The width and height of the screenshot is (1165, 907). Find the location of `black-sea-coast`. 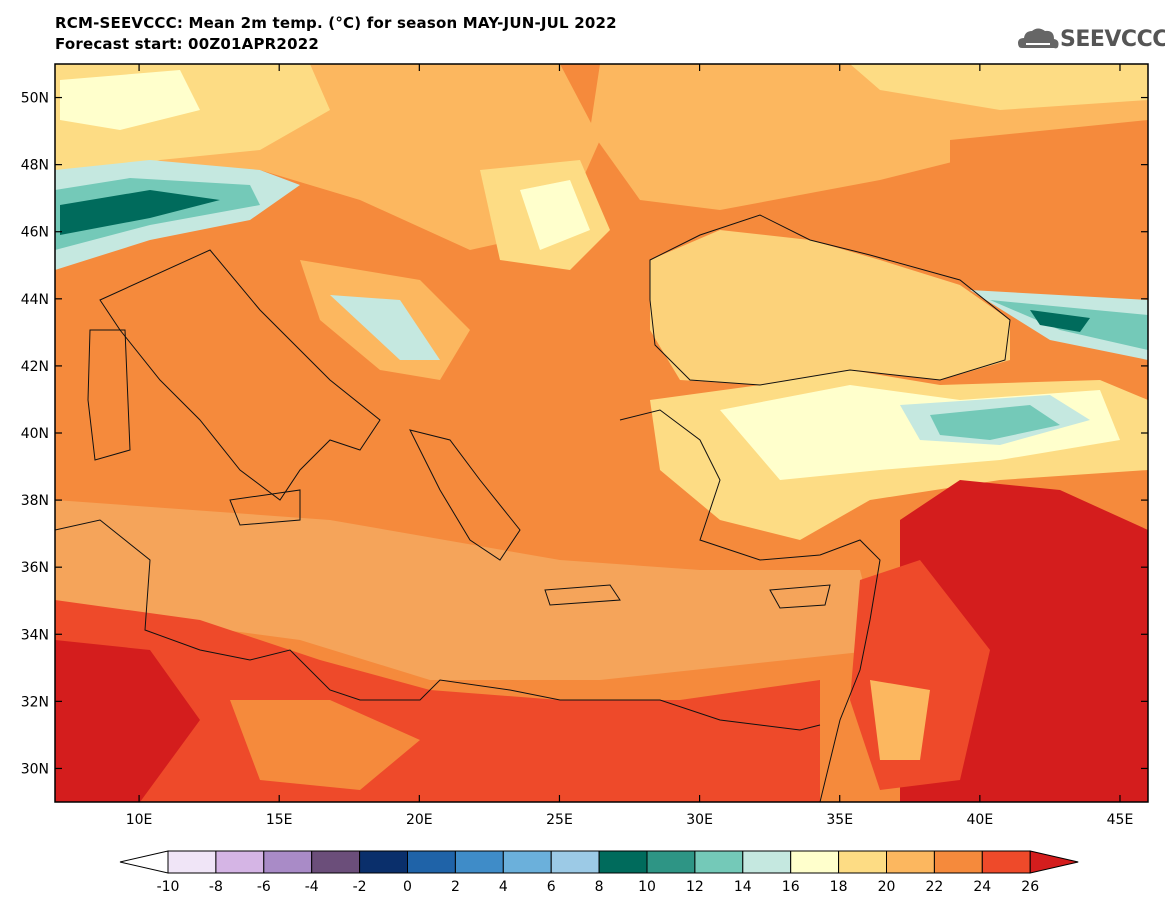

black-sea-coast is located at coordinates (830, 300).